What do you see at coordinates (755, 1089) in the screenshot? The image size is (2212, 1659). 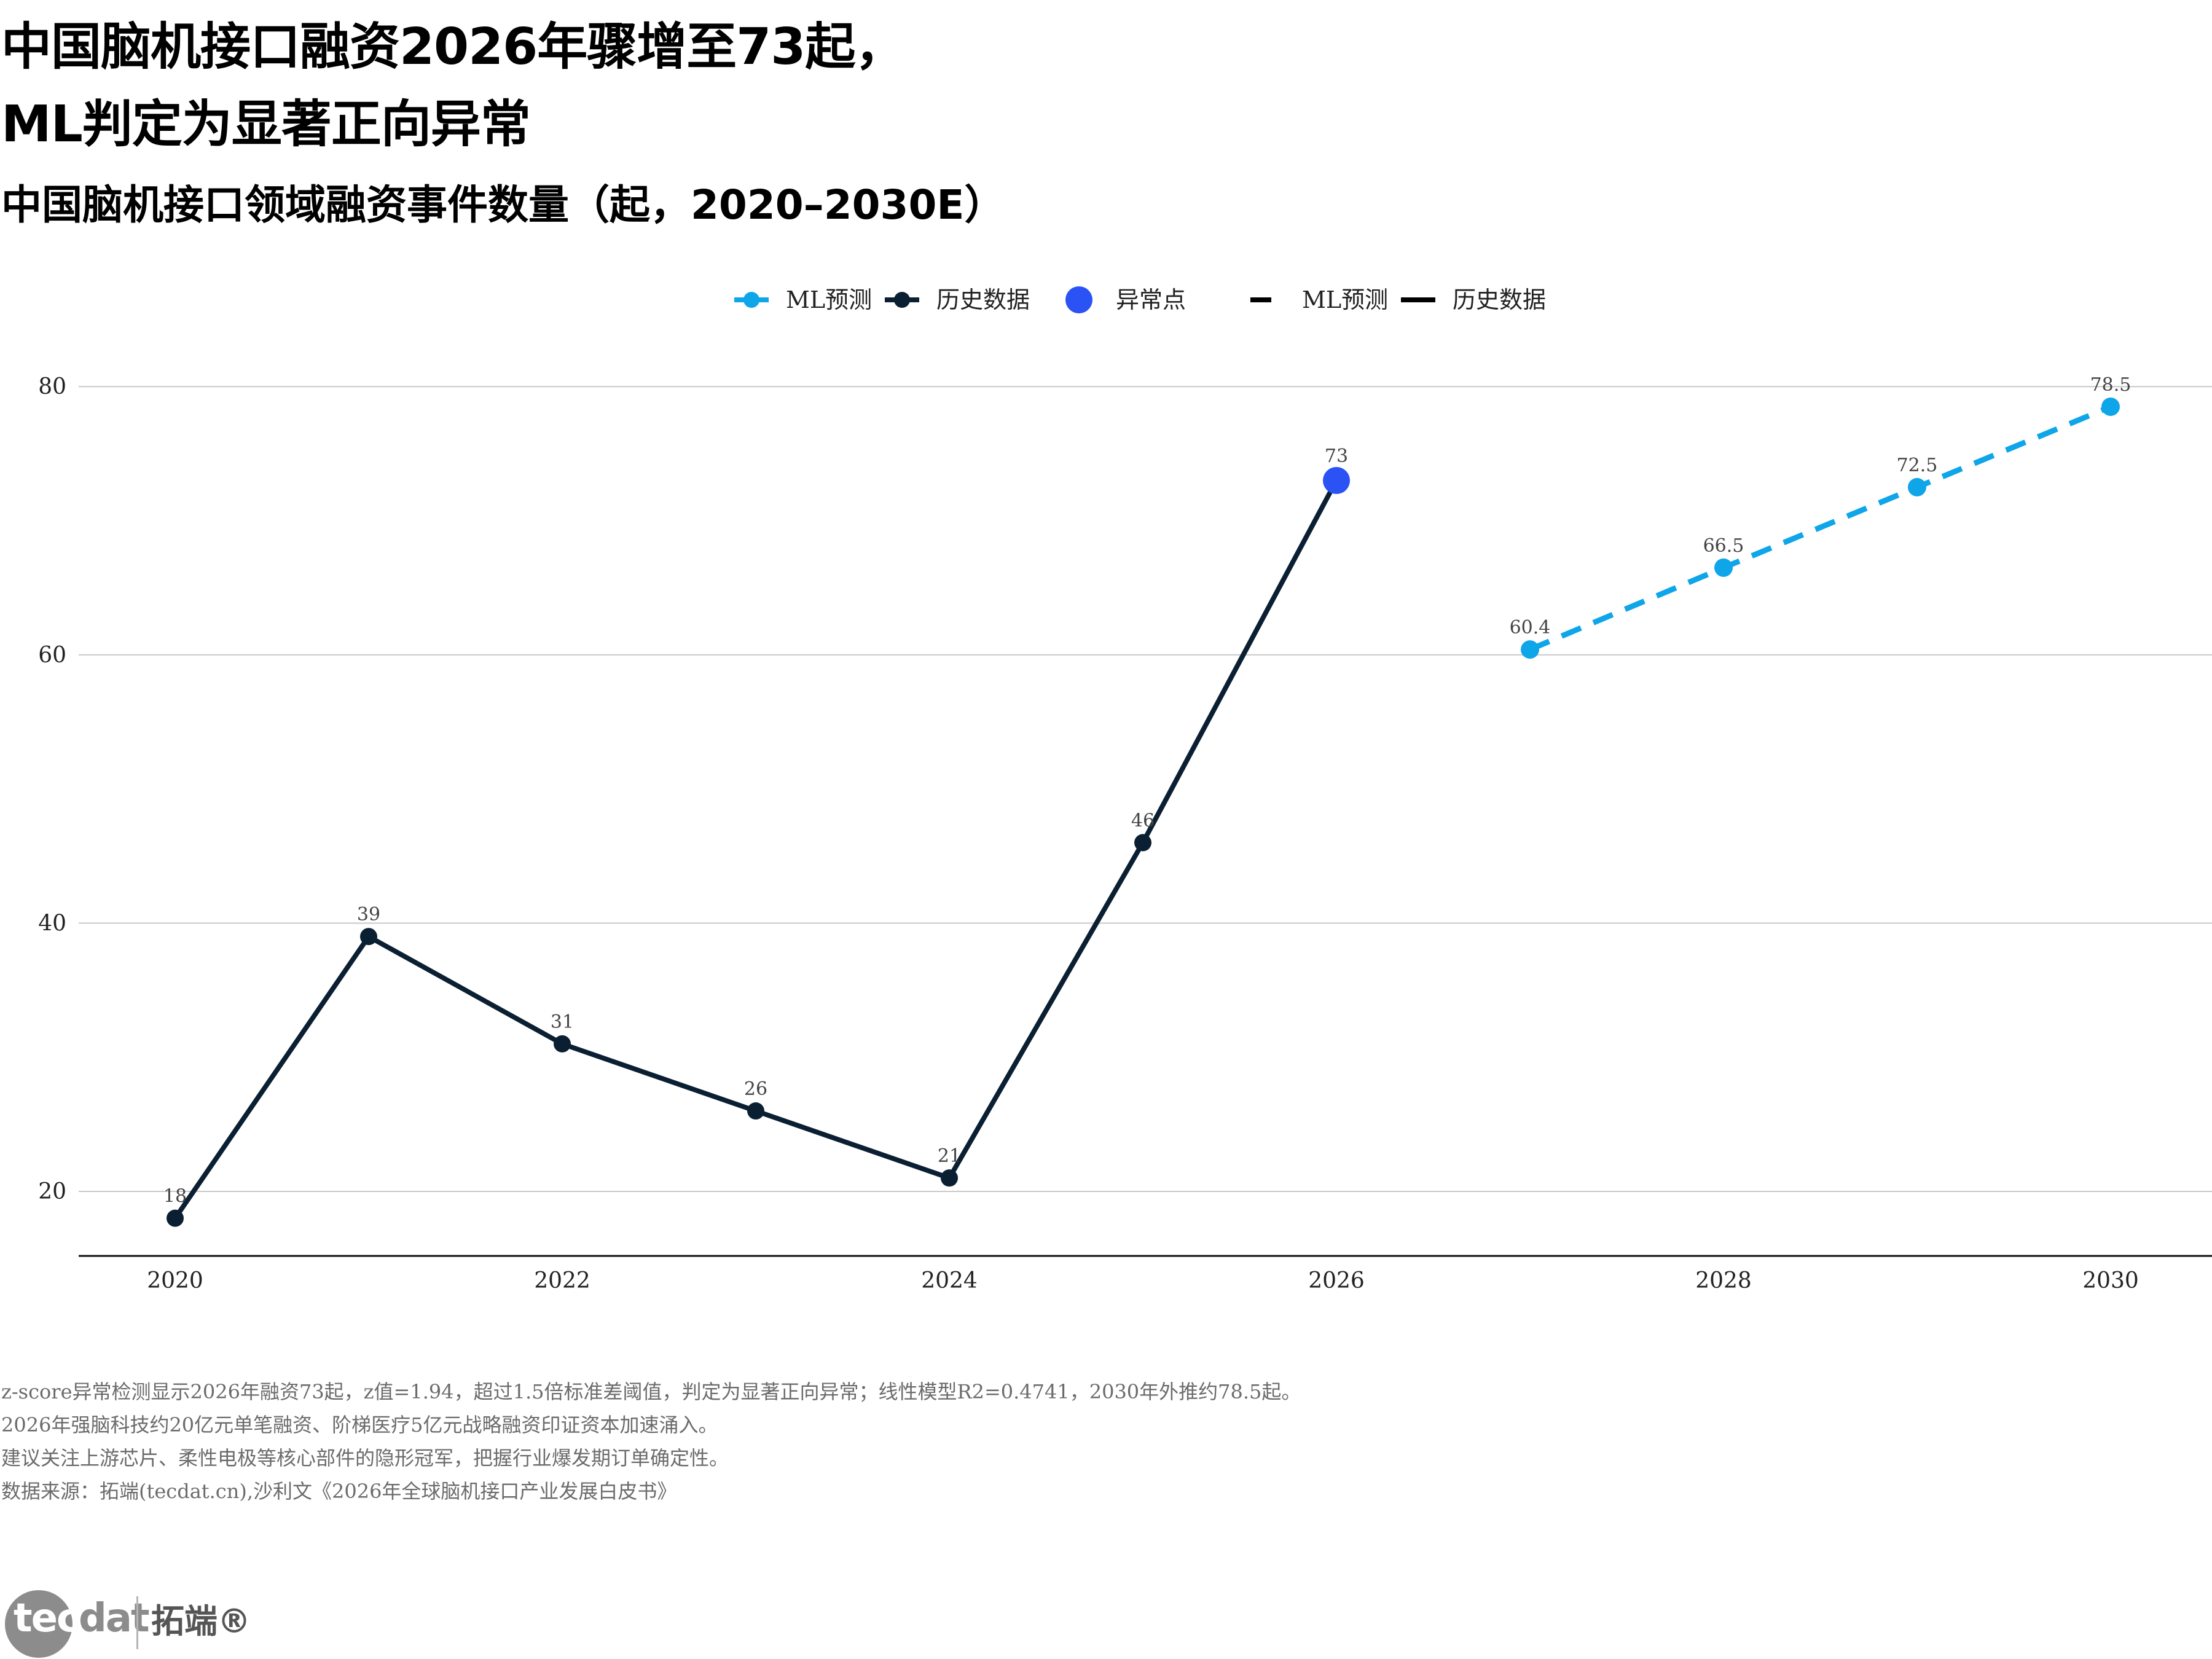 I see `history-point-label: 26` at bounding box center [755, 1089].